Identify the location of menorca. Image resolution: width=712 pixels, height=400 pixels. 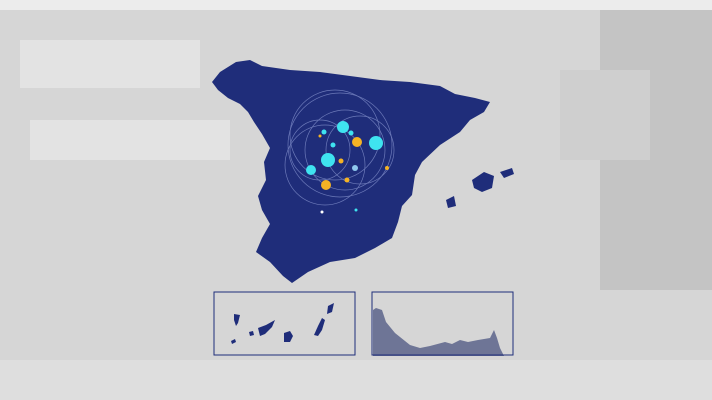
(507, 173).